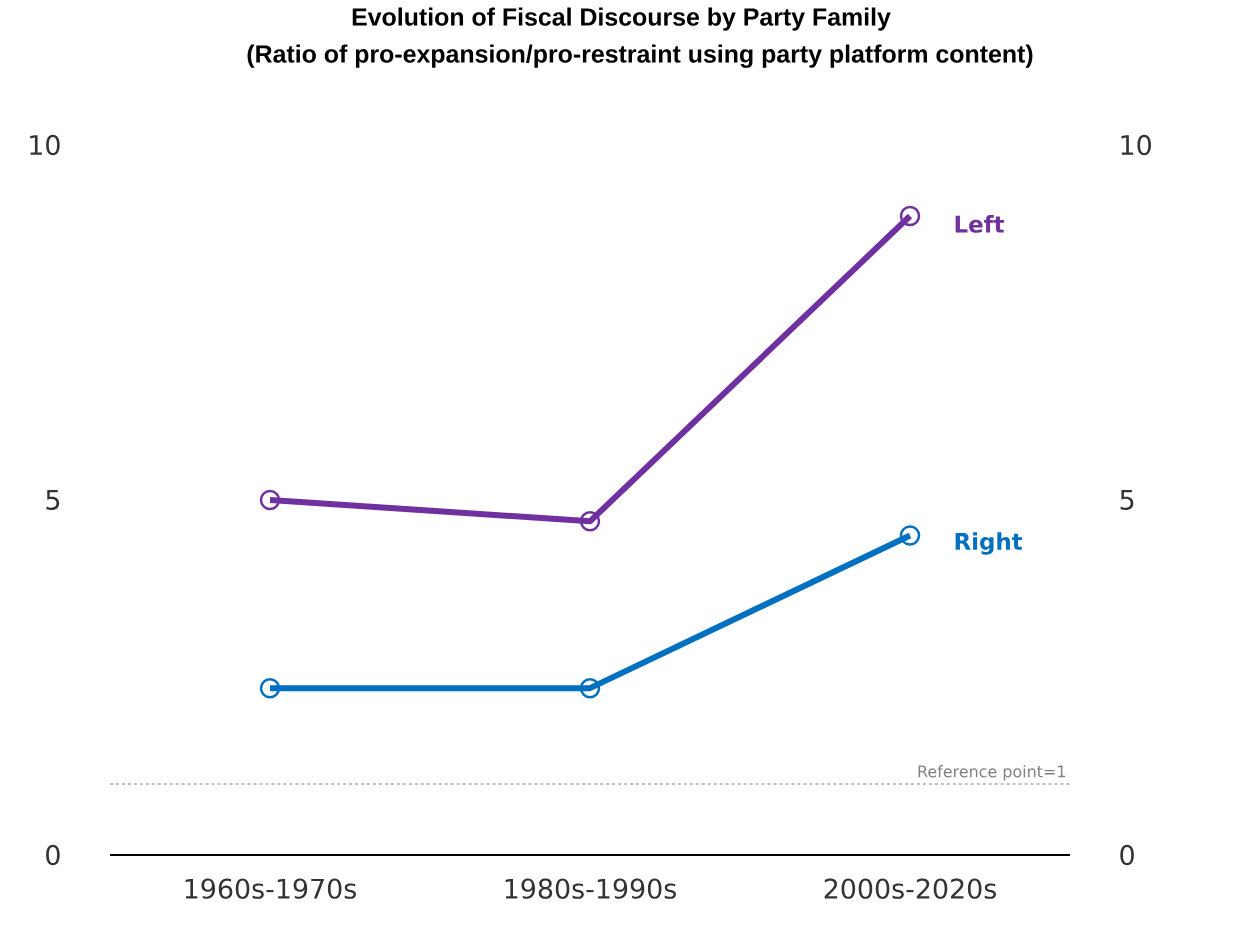 The image size is (1243, 944). What do you see at coordinates (270, 888) in the screenshot?
I see `x-tick-label: 1960s-1970s` at bounding box center [270, 888].